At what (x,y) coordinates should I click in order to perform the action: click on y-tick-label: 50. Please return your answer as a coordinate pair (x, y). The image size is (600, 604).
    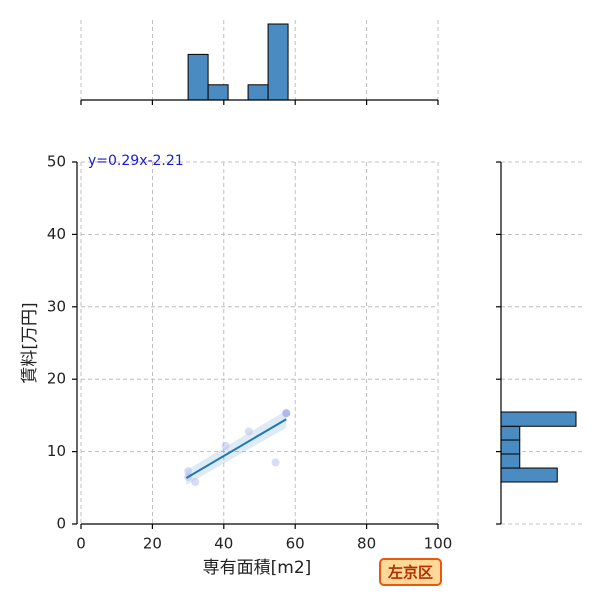
    Looking at the image, I should click on (56, 162).